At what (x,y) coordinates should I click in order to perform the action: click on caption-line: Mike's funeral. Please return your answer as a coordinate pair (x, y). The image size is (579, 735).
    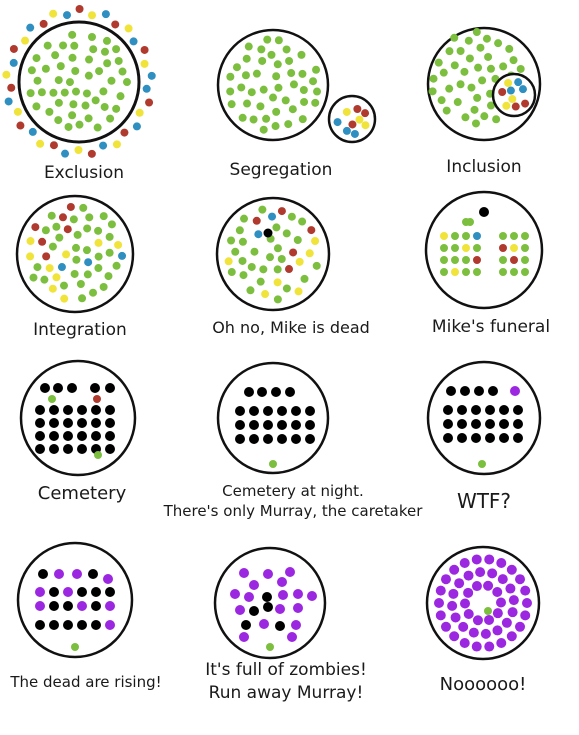
    Looking at the image, I should click on (491, 327).